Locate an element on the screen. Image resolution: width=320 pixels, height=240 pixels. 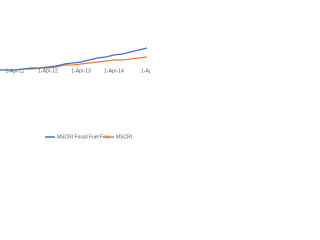
legend-label: MSCRI is located at coordinates (124, 137).